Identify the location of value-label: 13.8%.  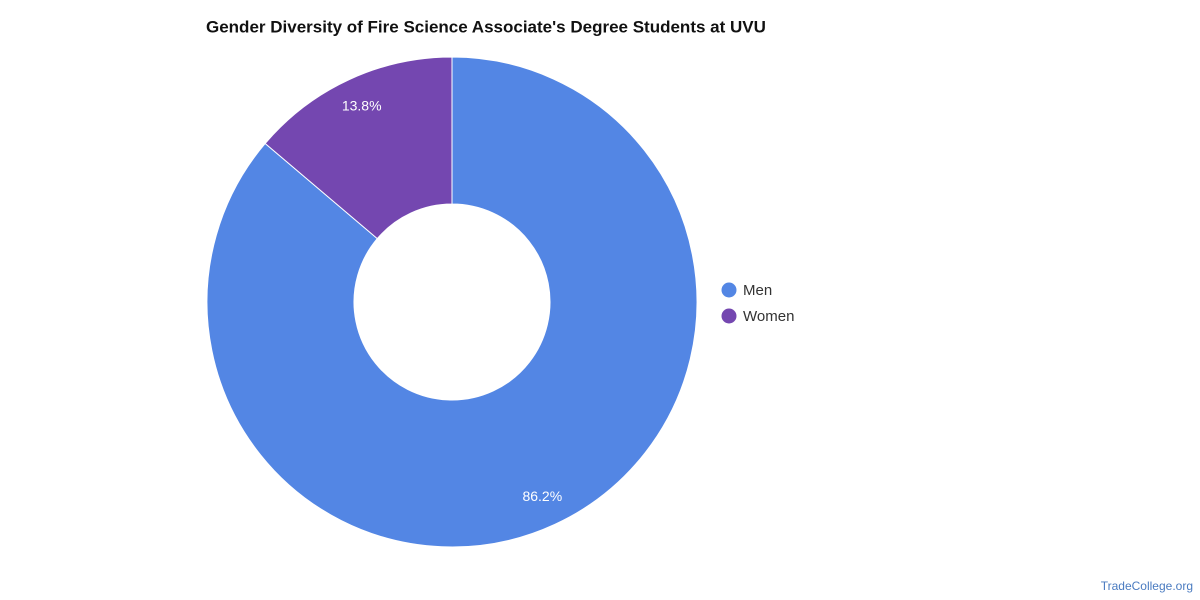
(362, 106).